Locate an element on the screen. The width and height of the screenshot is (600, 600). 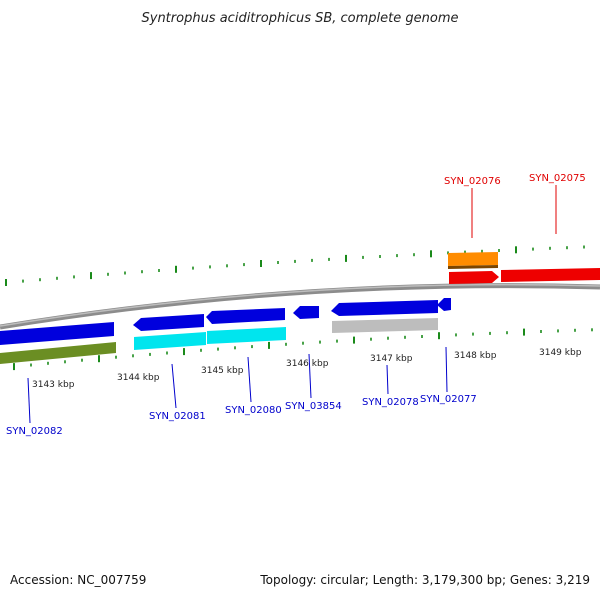
gene-label-SYN_02075: SYN_02075 is located at coordinates (557, 178).